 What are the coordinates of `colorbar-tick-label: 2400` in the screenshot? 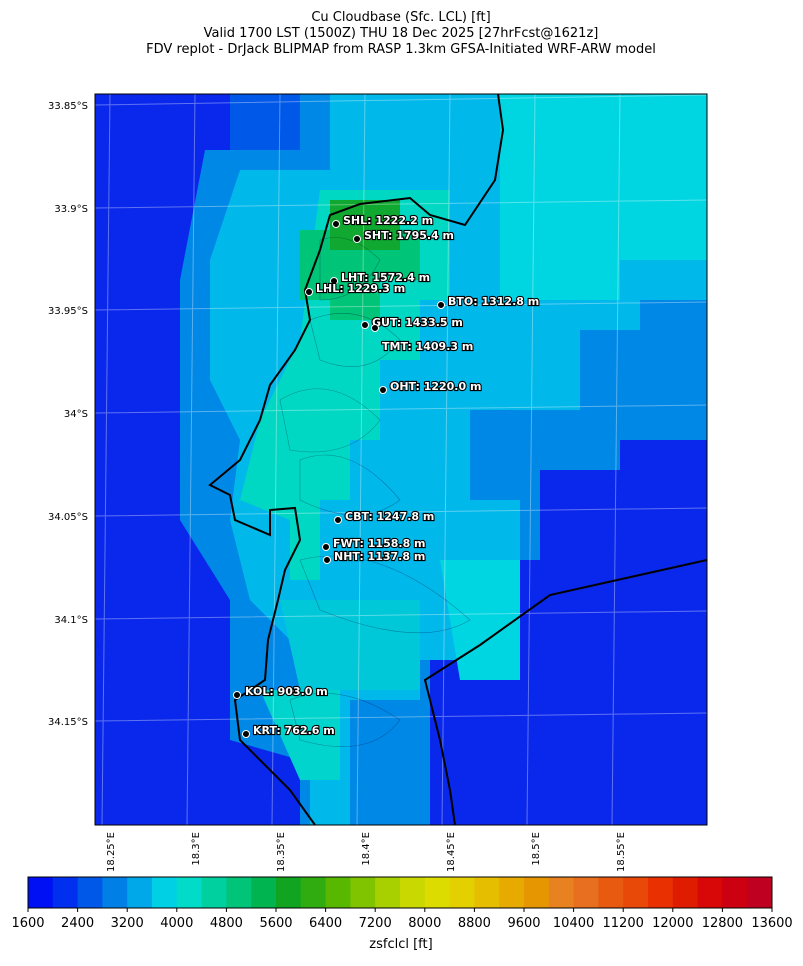 It's located at (77, 923).